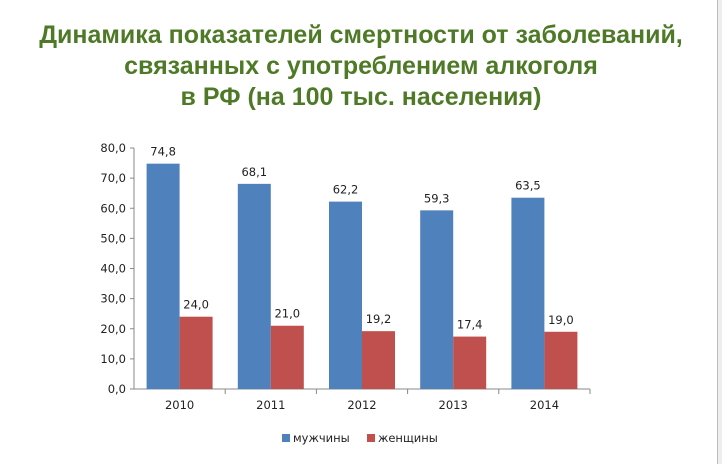 This screenshot has width=722, height=464. I want to click on x-tick-label: 2012, so click(361, 405).